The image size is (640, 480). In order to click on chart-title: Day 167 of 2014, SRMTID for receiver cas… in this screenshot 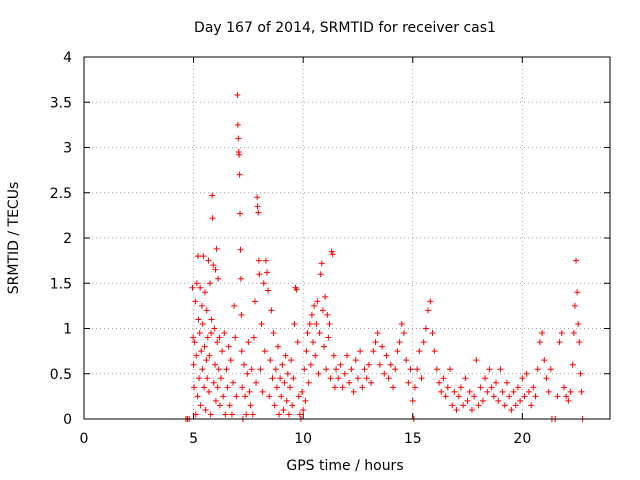, I will do `click(345, 28)`.